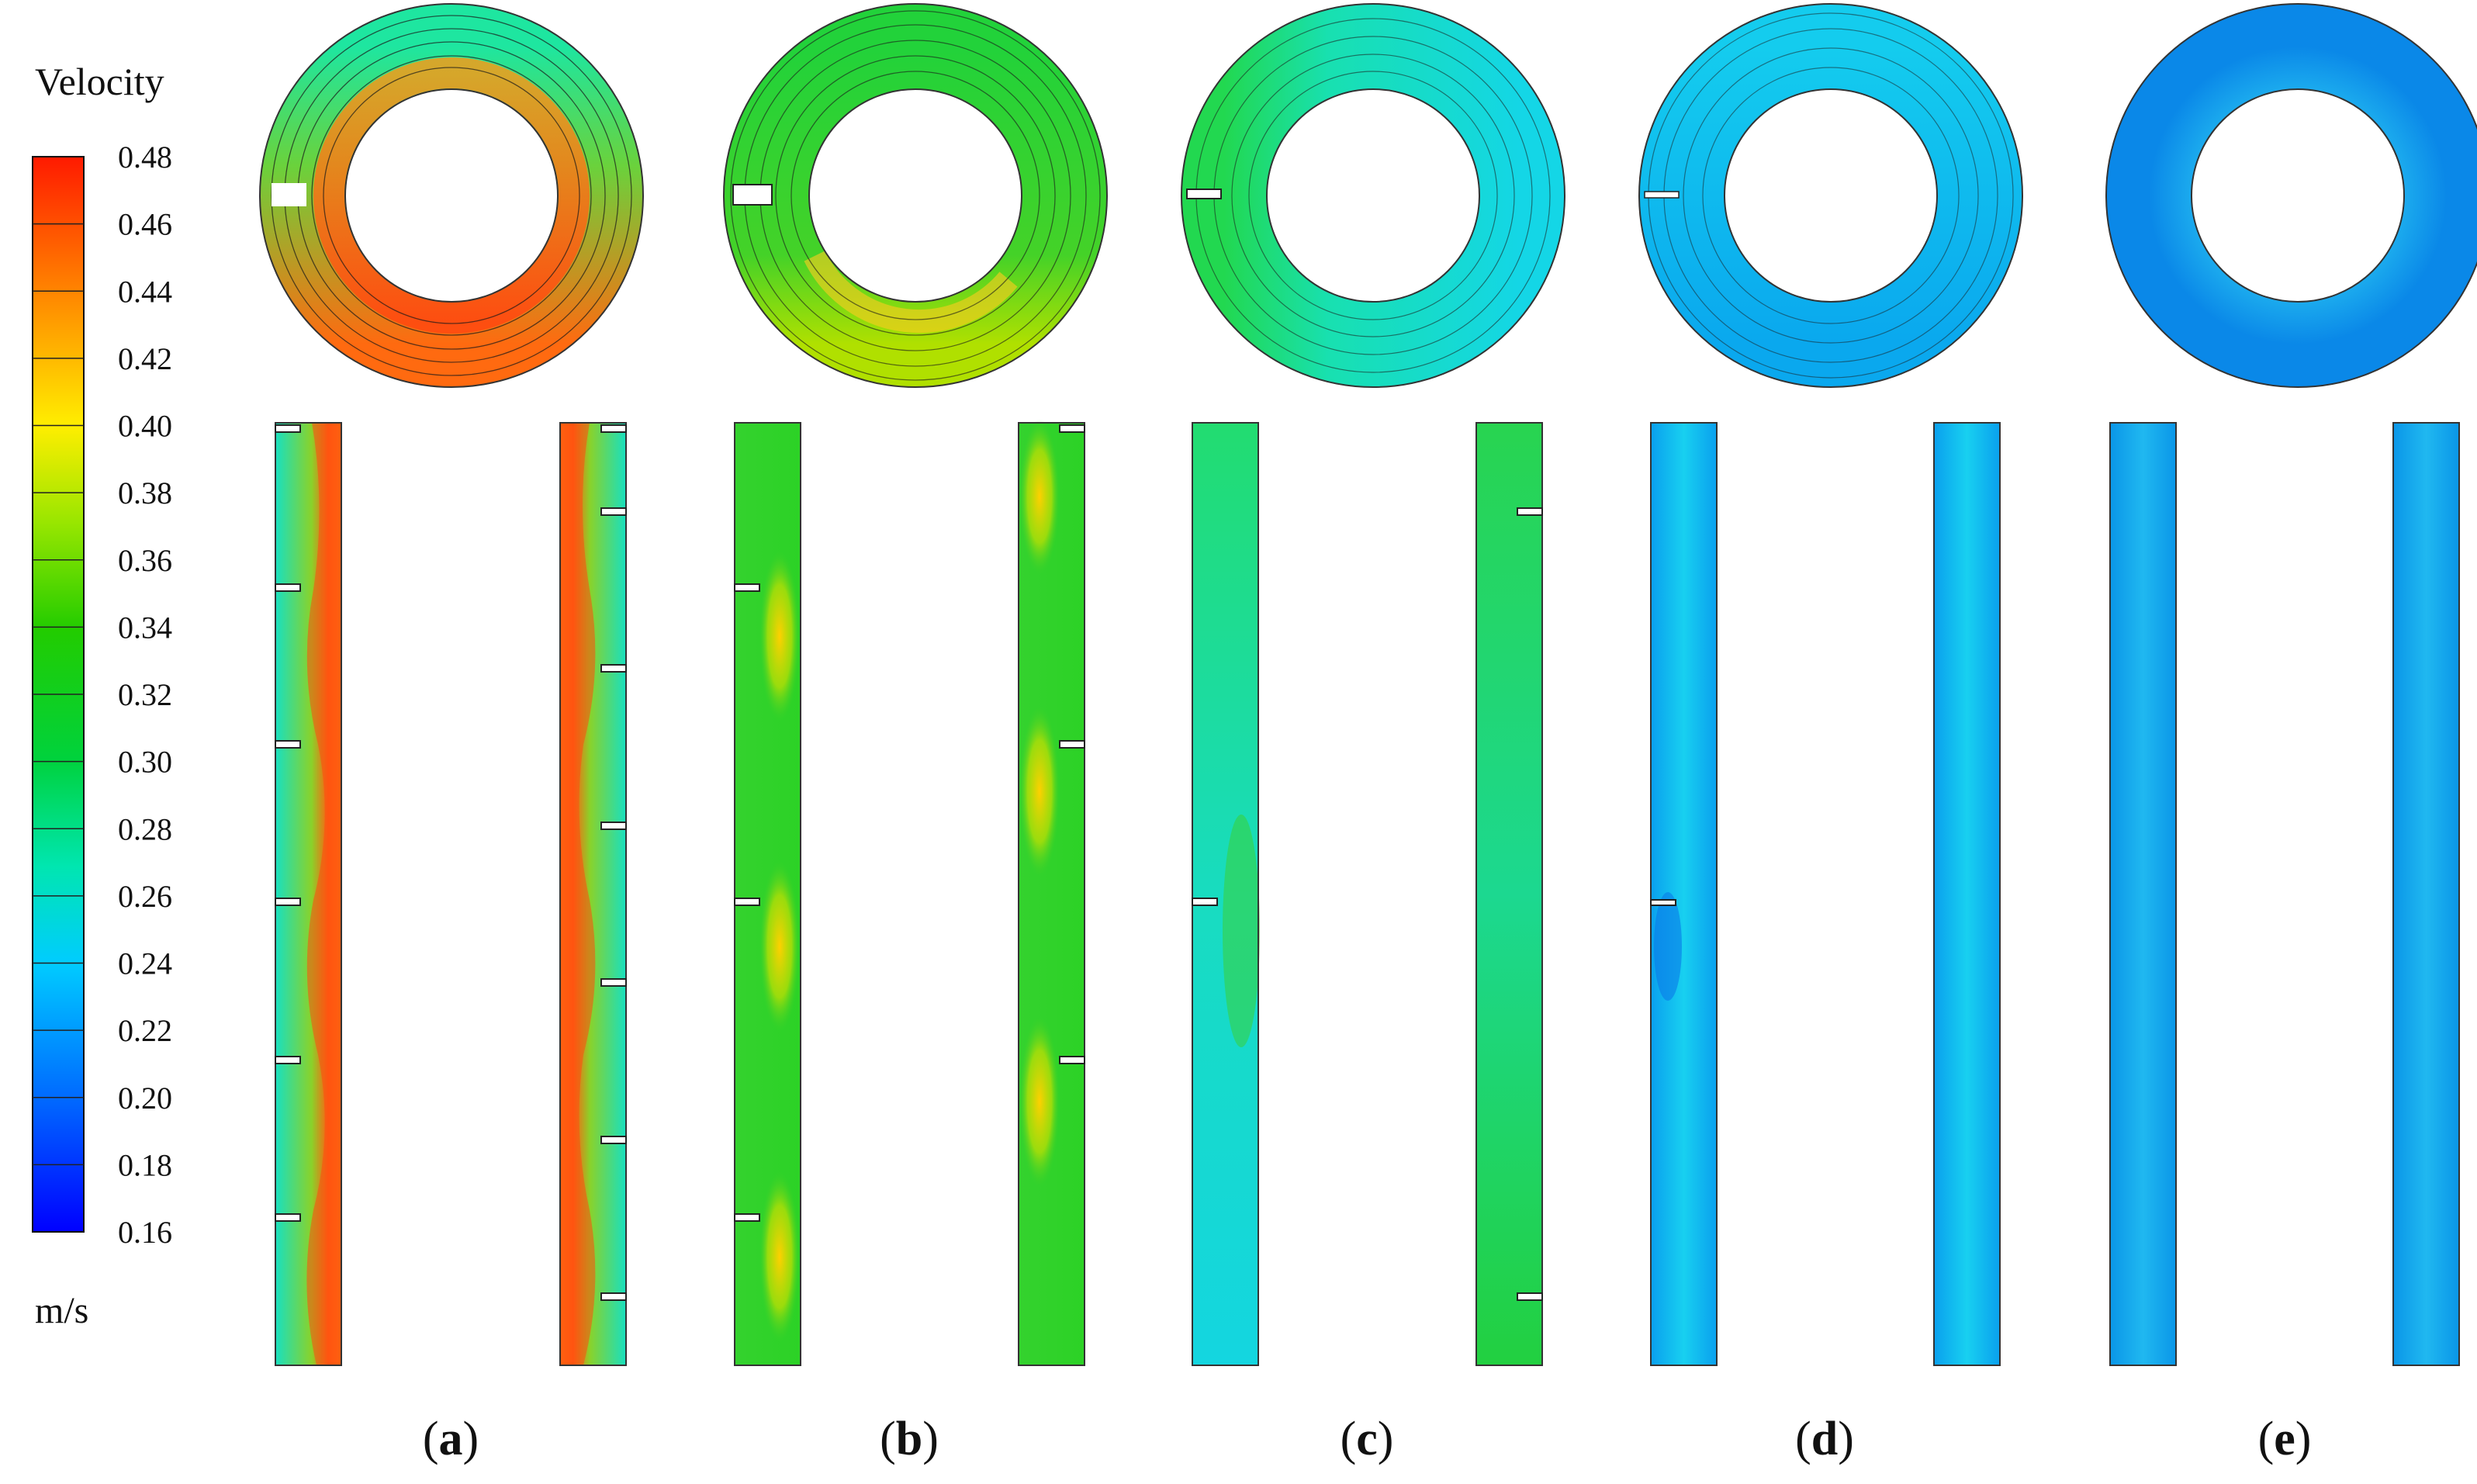 This screenshot has width=2477, height=1484. What do you see at coordinates (593, 894) in the screenshot?
I see `column-a-right` at bounding box center [593, 894].